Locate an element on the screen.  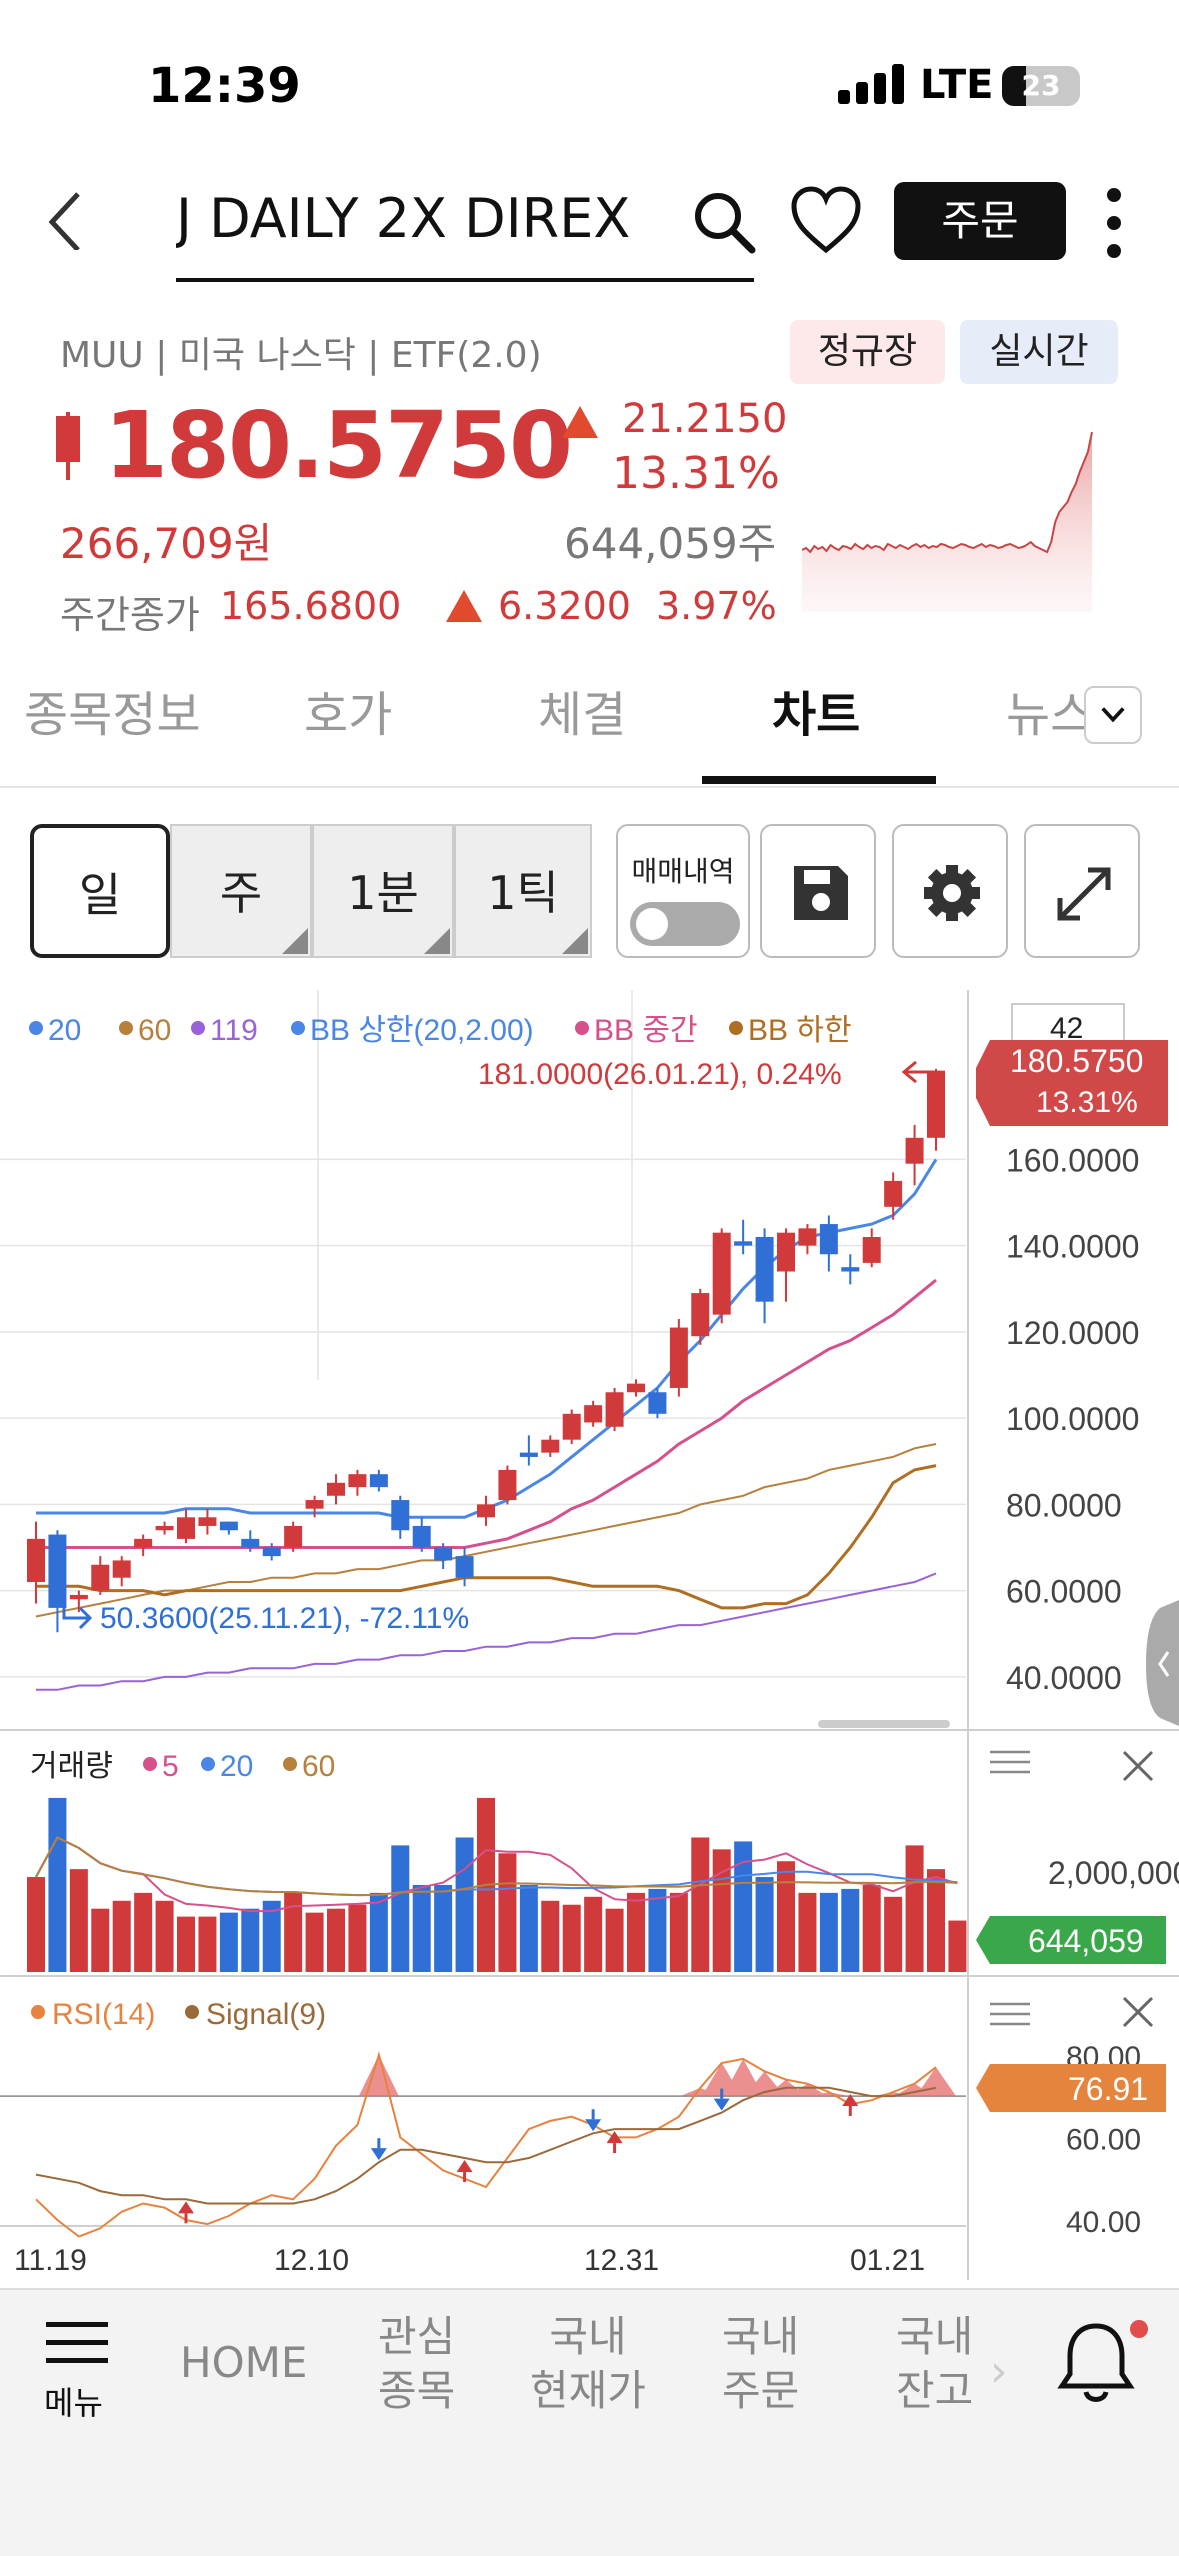
order-button: 주문 is located at coordinates (980, 221).